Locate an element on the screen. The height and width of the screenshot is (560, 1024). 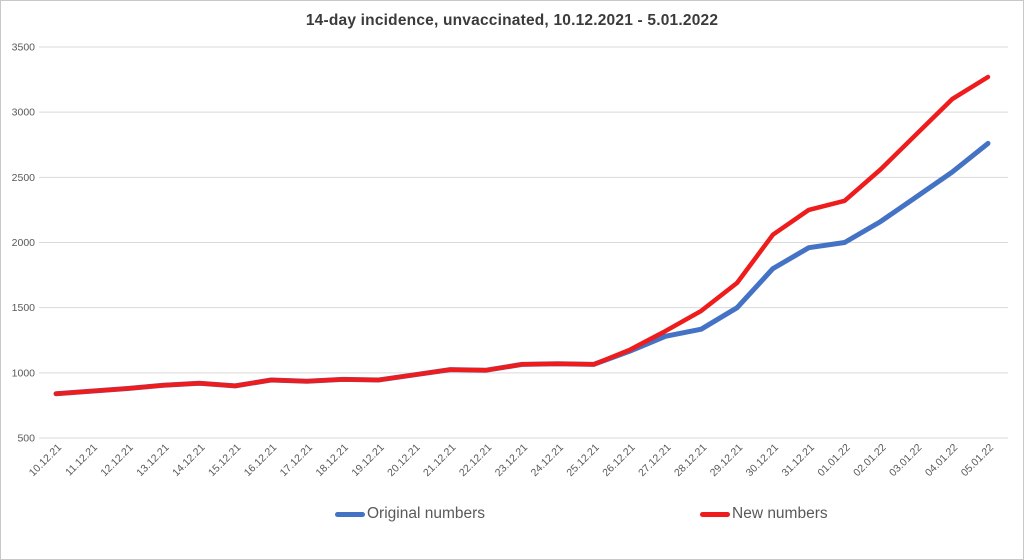
legend-label-original: Original numbers is located at coordinates (426, 513).